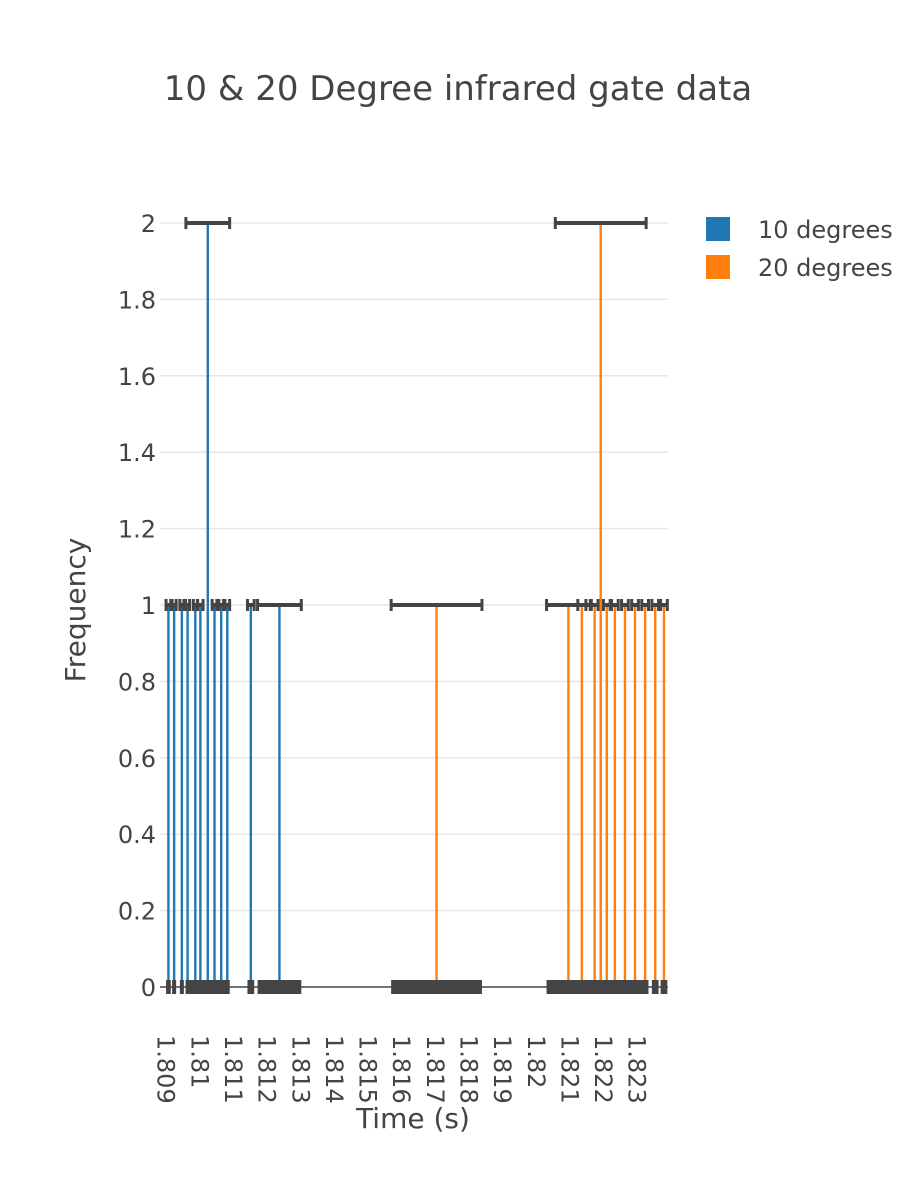 This screenshot has width=918, height=1180. What do you see at coordinates (637, 1069) in the screenshot?
I see `x-tick-label: 1.823` at bounding box center [637, 1069].